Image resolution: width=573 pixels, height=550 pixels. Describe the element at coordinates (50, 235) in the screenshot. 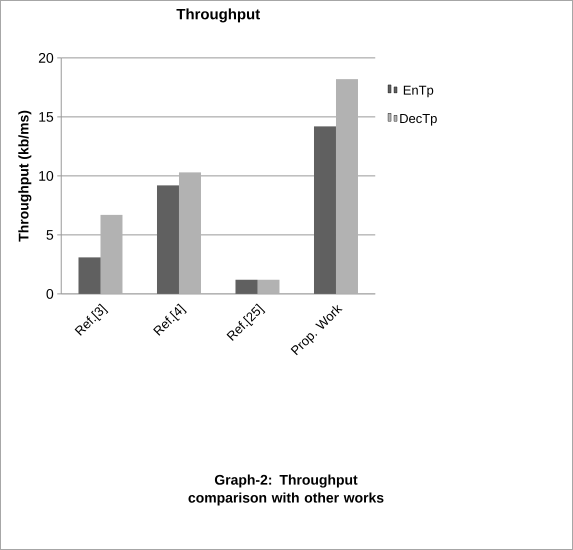

I see `y-tick-label: 5` at that location.